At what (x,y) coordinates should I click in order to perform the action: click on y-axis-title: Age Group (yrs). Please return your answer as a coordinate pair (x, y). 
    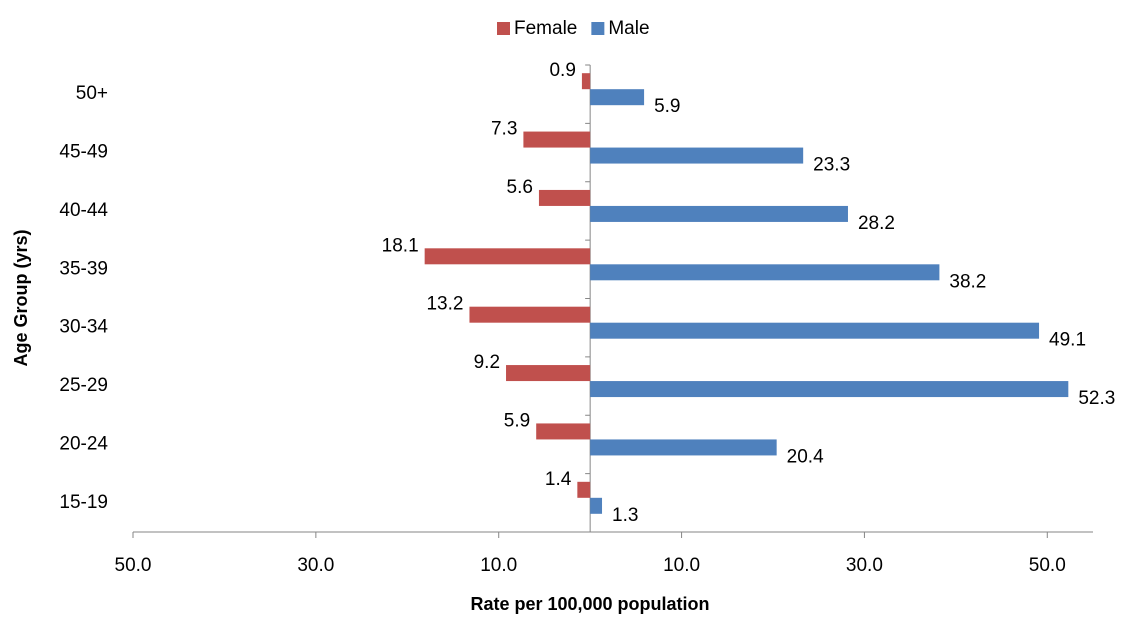
    Looking at the image, I should click on (21, 297).